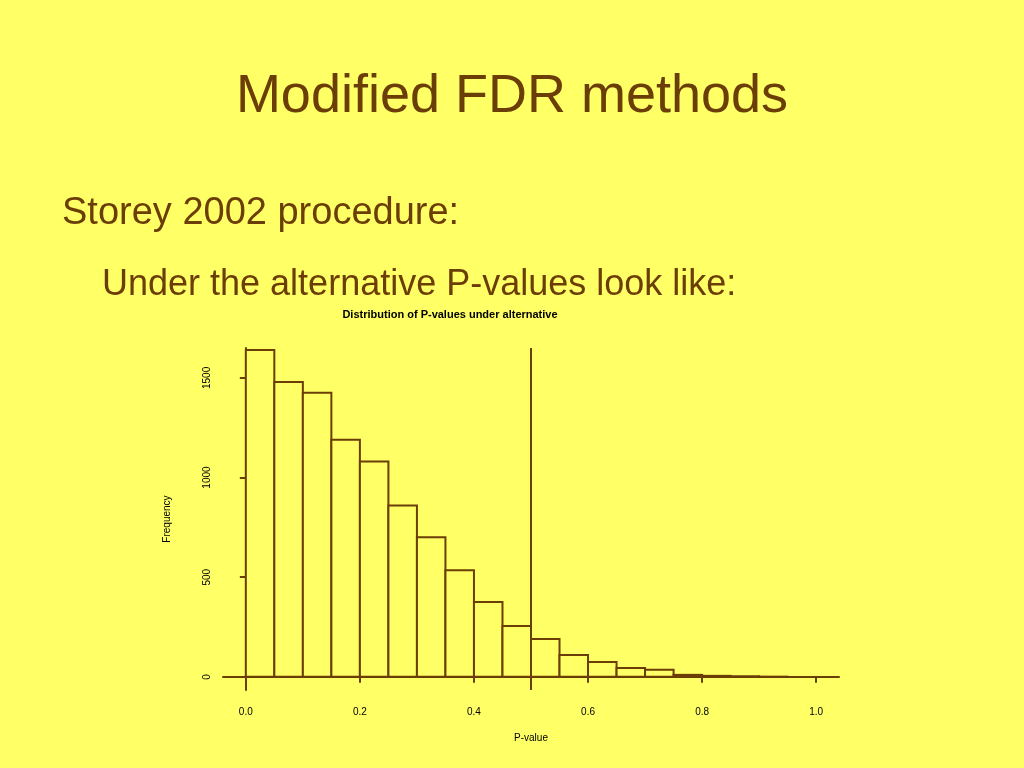 This screenshot has width=1024, height=768. What do you see at coordinates (450, 314) in the screenshot?
I see `chart-subtitle: Distribution of P-values under alternative` at bounding box center [450, 314].